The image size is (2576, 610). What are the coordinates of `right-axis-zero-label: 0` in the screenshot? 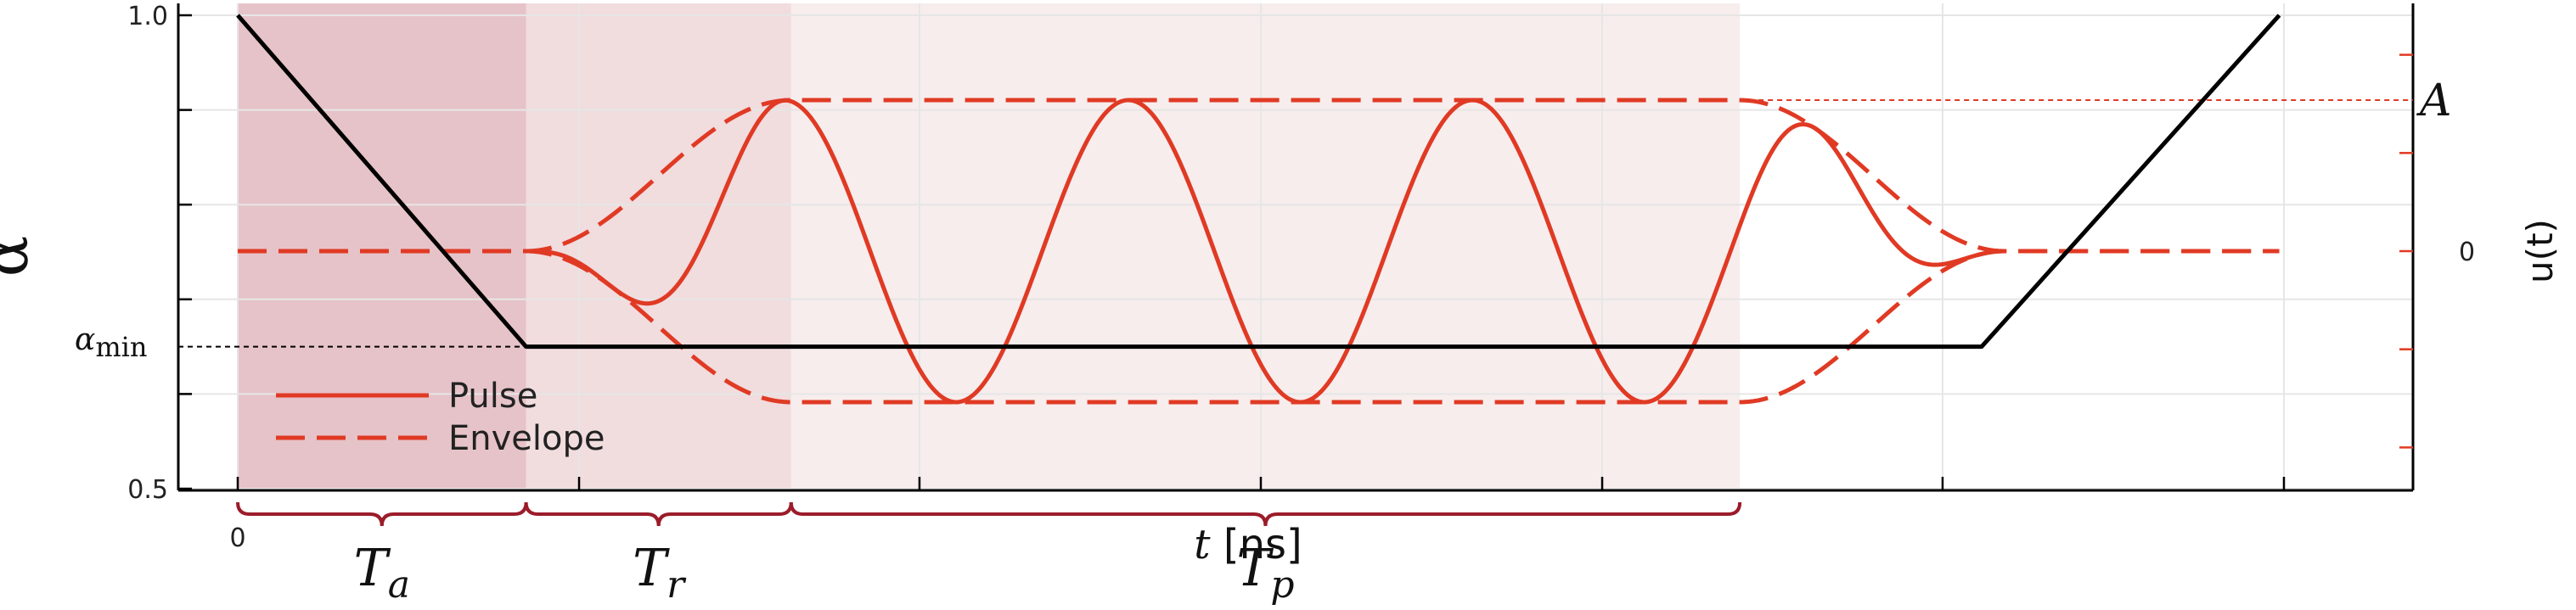 It's located at (2467, 252).